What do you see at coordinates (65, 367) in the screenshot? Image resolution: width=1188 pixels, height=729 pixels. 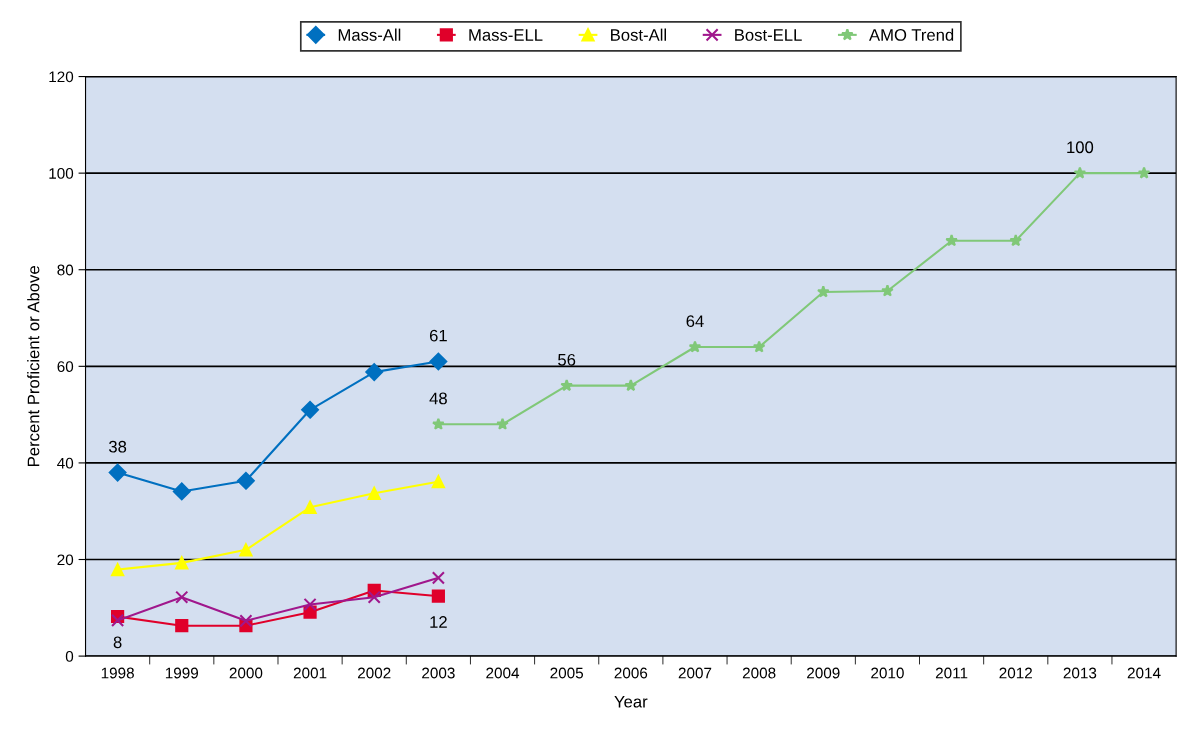 I see `y-tick-label: 60` at bounding box center [65, 367].